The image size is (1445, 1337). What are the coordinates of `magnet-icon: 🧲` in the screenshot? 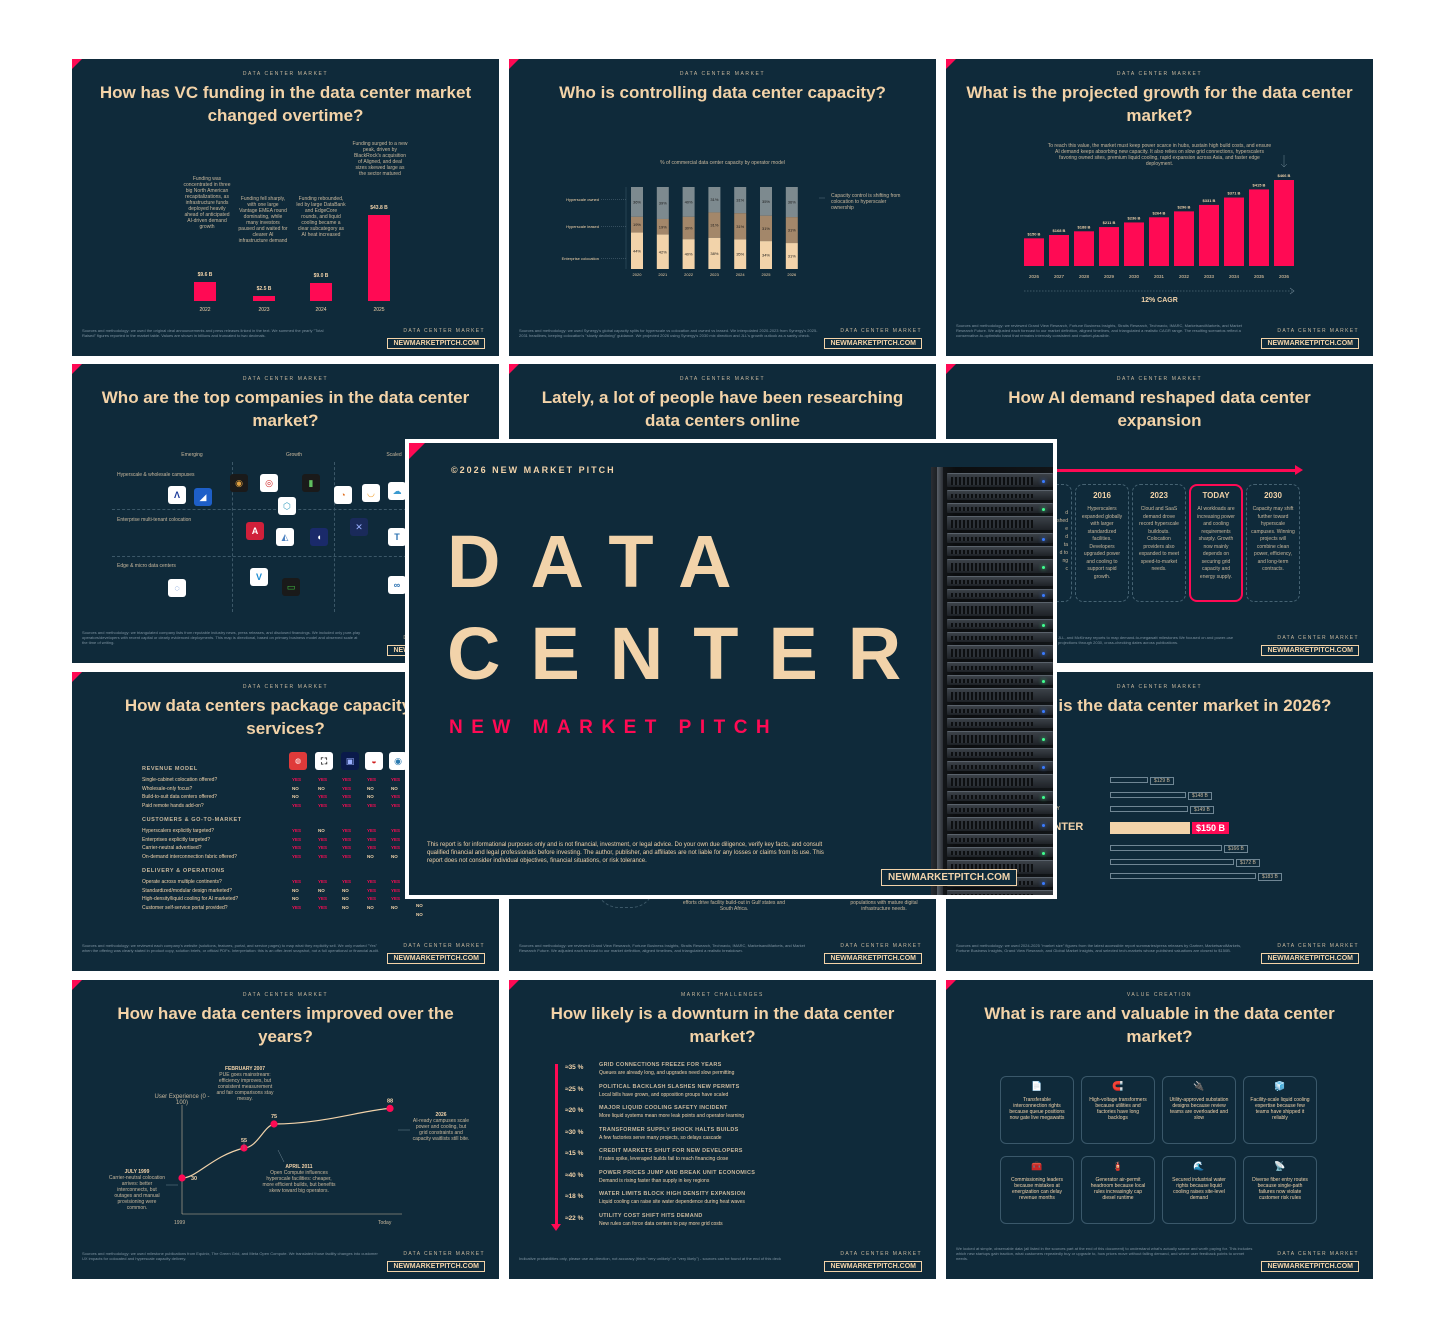 It's located at (1118, 1086).